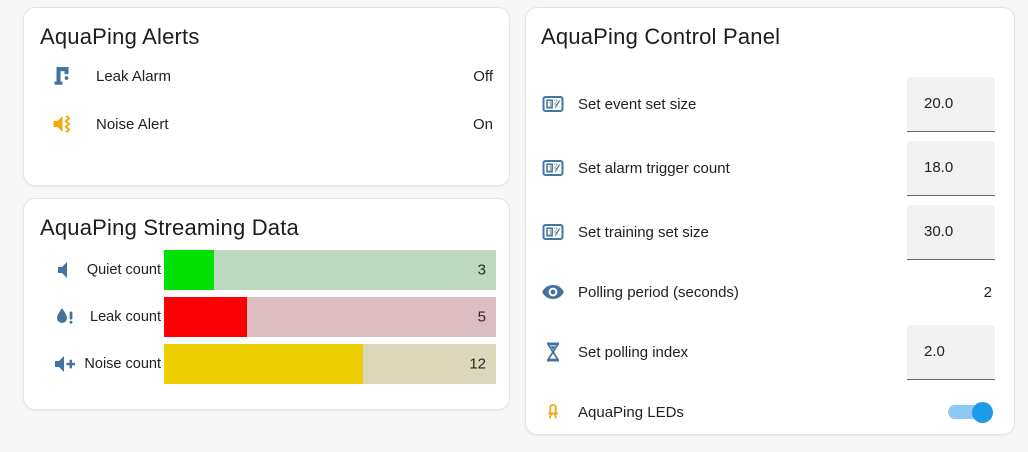 The height and width of the screenshot is (452, 1028). I want to click on bar-row-leak-count: Leak count 5, so click(274, 317).